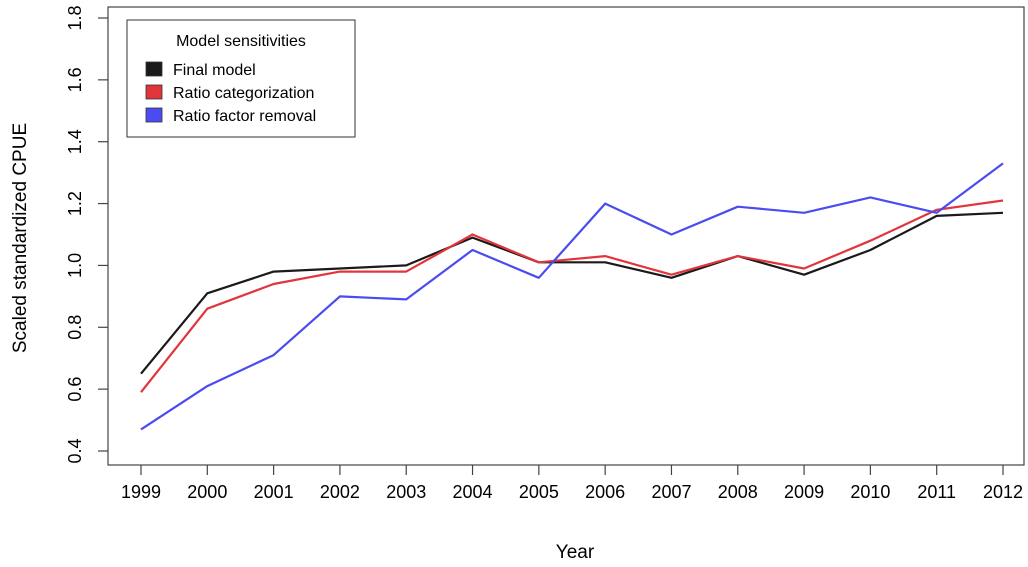 The width and height of the screenshot is (1028, 567). What do you see at coordinates (274, 492) in the screenshot?
I see `x-tick-label-2001: 2001` at bounding box center [274, 492].